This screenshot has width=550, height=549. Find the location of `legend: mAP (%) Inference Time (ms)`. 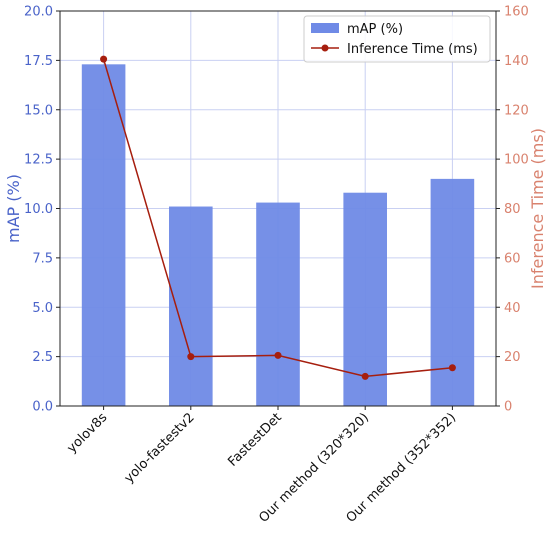

legend: mAP (%) Inference Time (ms) is located at coordinates (397, 39).